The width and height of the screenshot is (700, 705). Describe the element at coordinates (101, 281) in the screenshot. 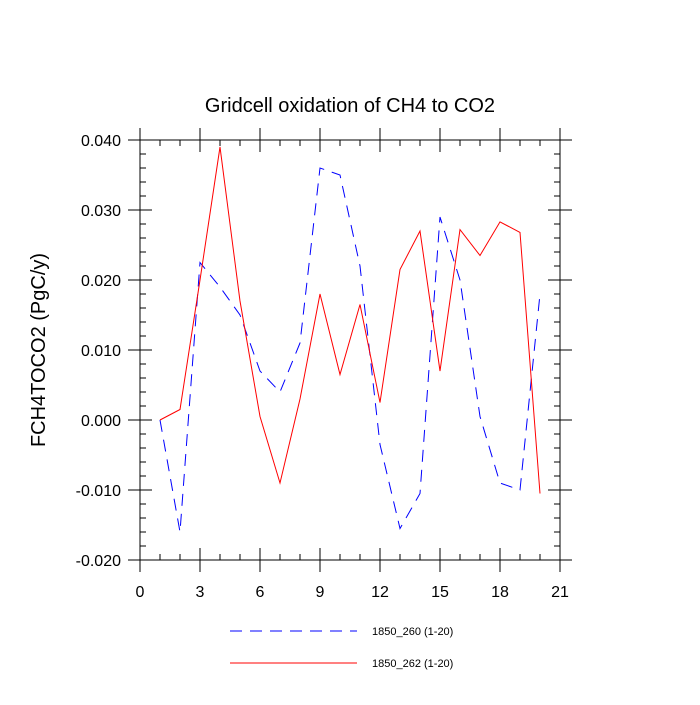

I see `y-tick-label: 0.020` at that location.